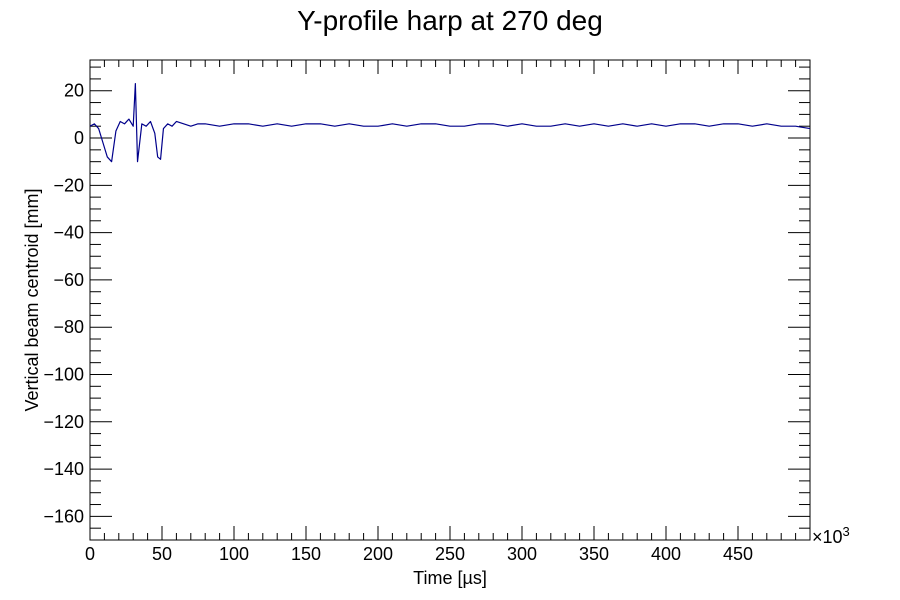 The image size is (900, 600). Describe the element at coordinates (63, 422) in the screenshot. I see `y-tick-label: −120` at that location.